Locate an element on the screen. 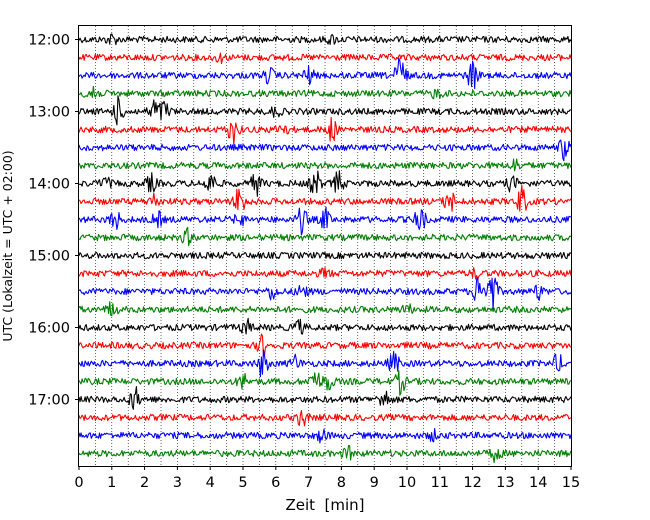  x-tick-label: 14 is located at coordinates (538, 483).